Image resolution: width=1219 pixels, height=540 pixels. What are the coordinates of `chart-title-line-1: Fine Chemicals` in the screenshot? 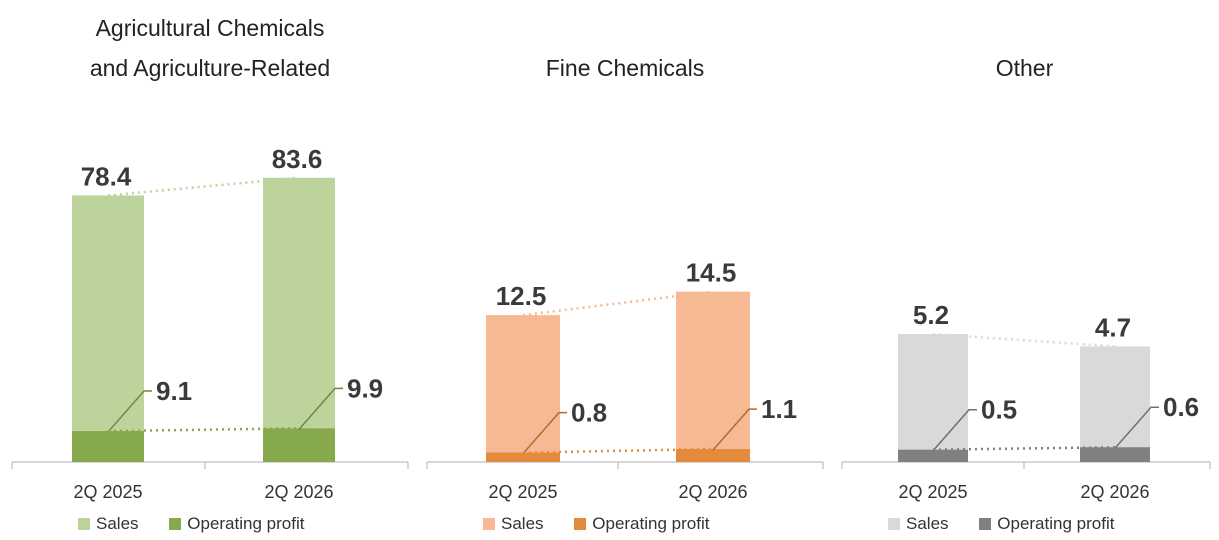 It's located at (625, 68).